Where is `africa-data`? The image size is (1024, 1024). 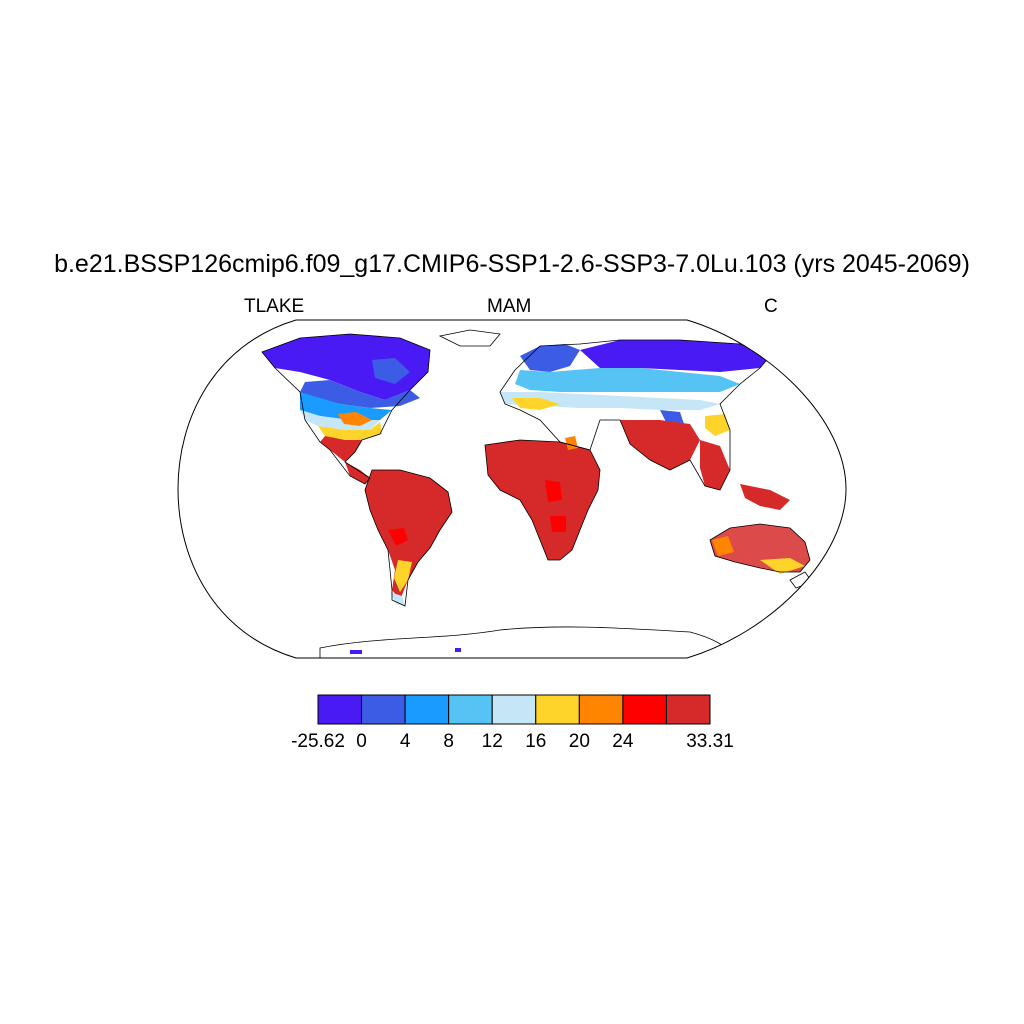 africa-data is located at coordinates (542, 498).